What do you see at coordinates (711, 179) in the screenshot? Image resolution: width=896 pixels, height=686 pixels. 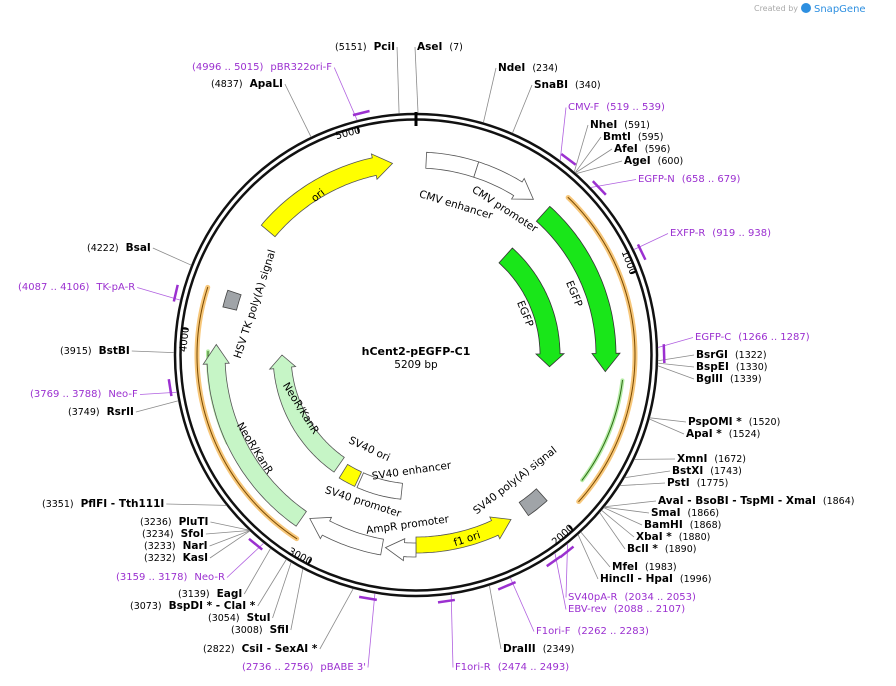 I see `site-position: (658 .. 679)` at bounding box center [711, 179].